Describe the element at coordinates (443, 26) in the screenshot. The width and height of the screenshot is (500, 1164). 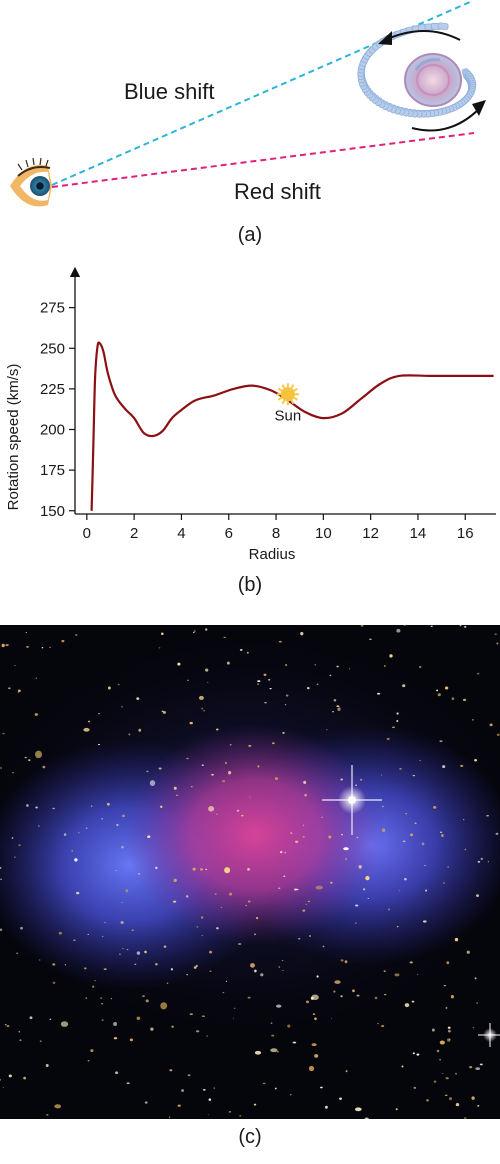
I see `galaxy-arm-bead` at that location.